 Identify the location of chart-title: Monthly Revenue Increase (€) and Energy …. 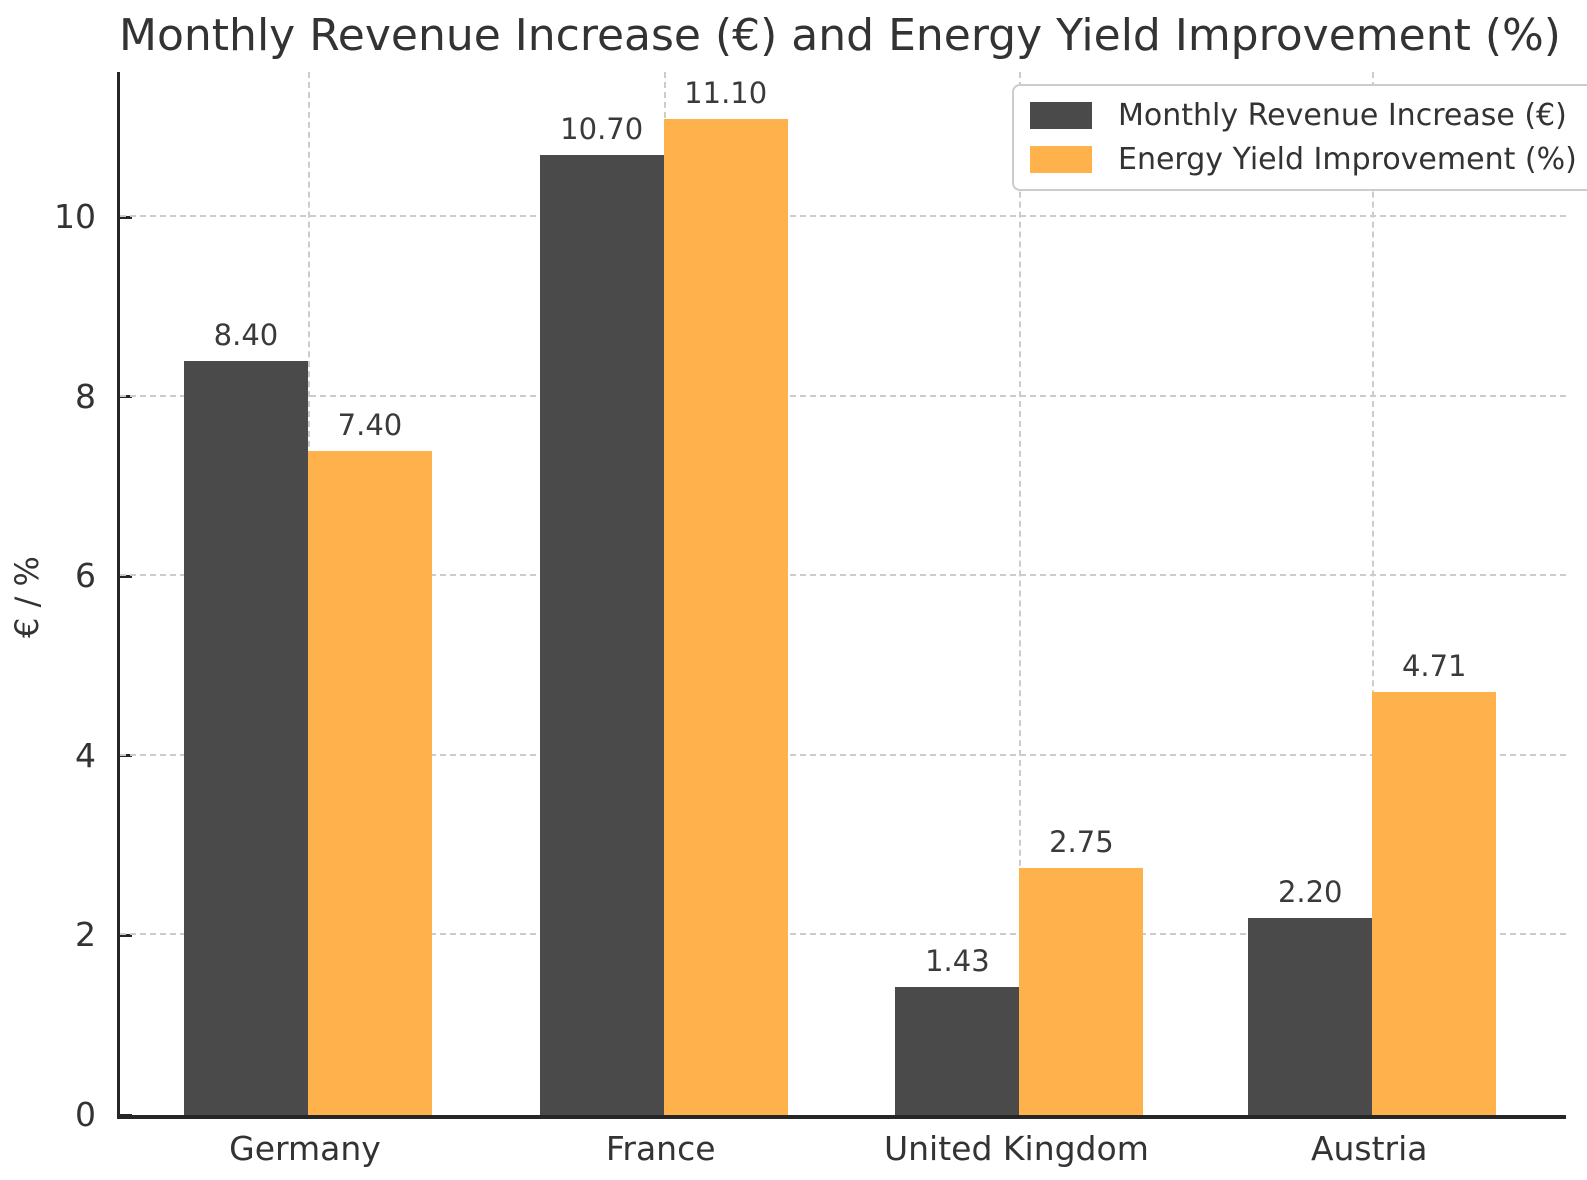
(840, 35).